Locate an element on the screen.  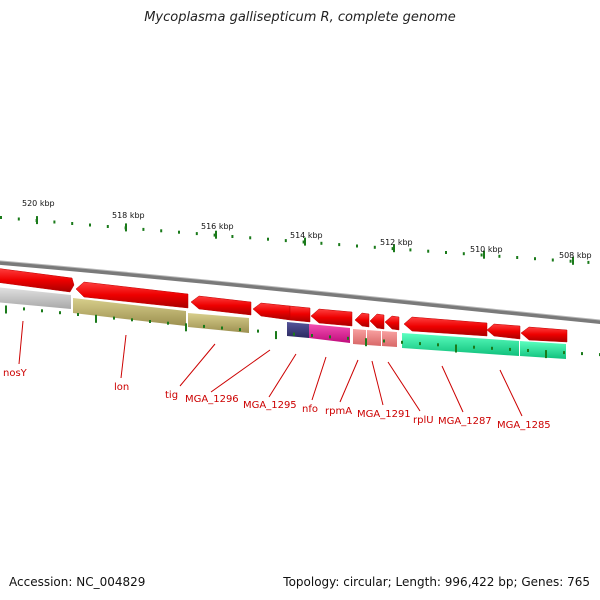
cog-bar-gray is located at coordinates (35, 298).